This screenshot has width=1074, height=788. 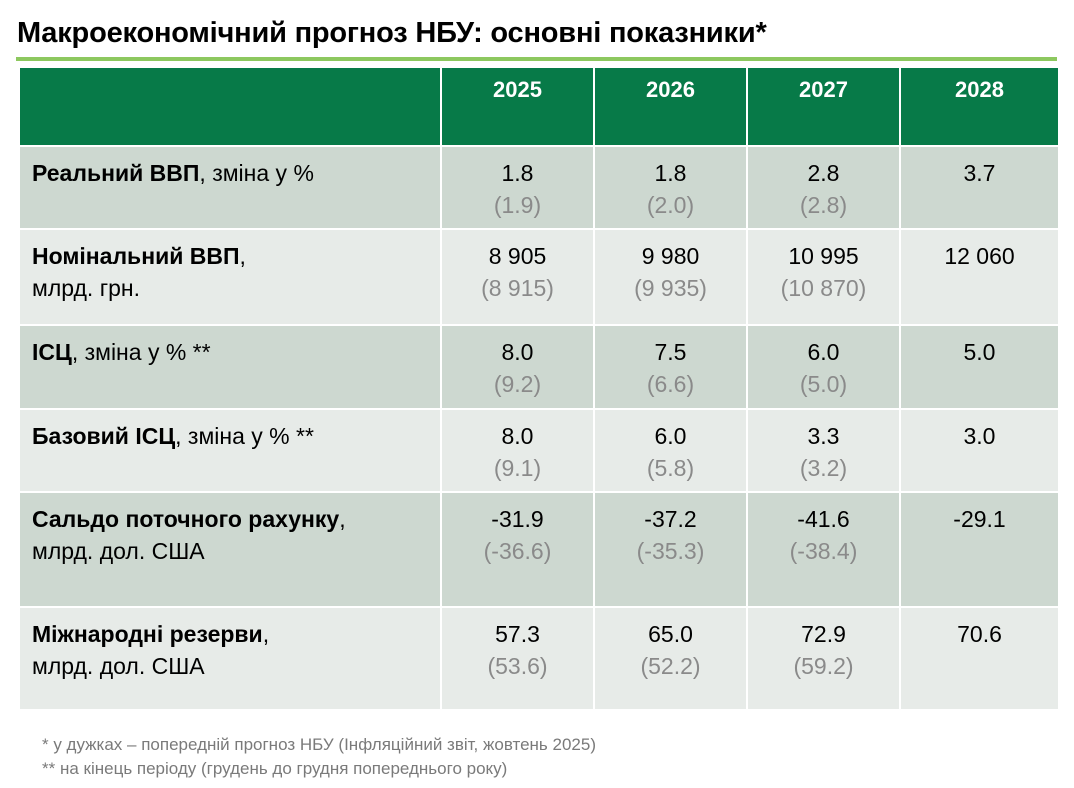 I want to click on previous-forecast: (2.8), so click(x=823, y=205).